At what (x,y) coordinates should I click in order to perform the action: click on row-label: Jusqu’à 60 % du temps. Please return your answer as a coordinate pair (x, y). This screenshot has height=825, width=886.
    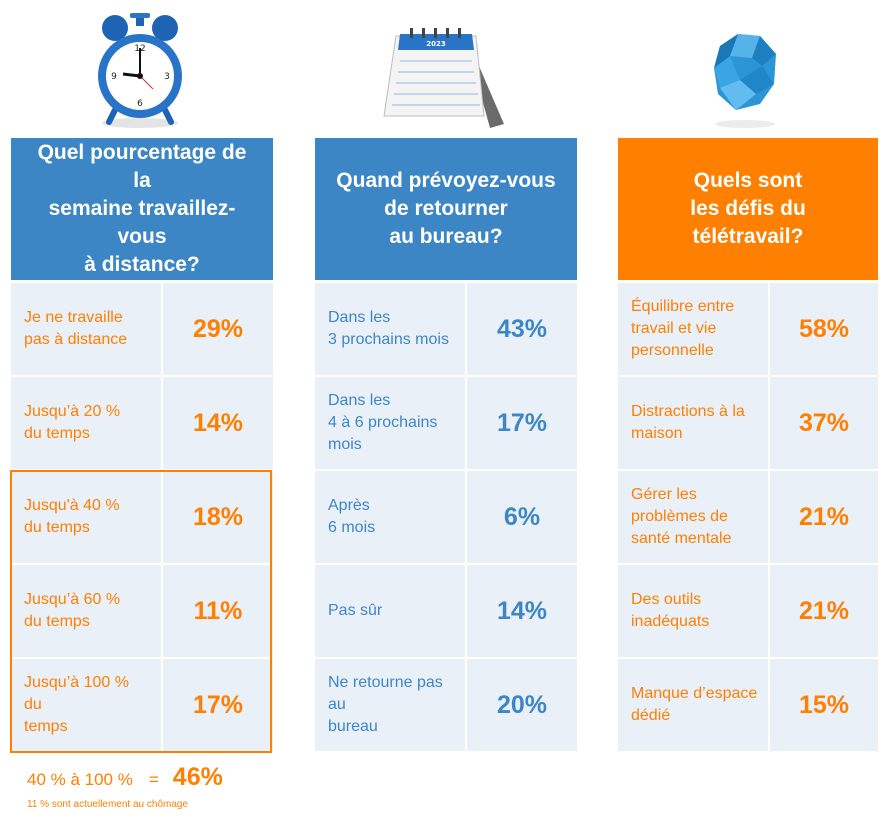
    Looking at the image, I should click on (86, 611).